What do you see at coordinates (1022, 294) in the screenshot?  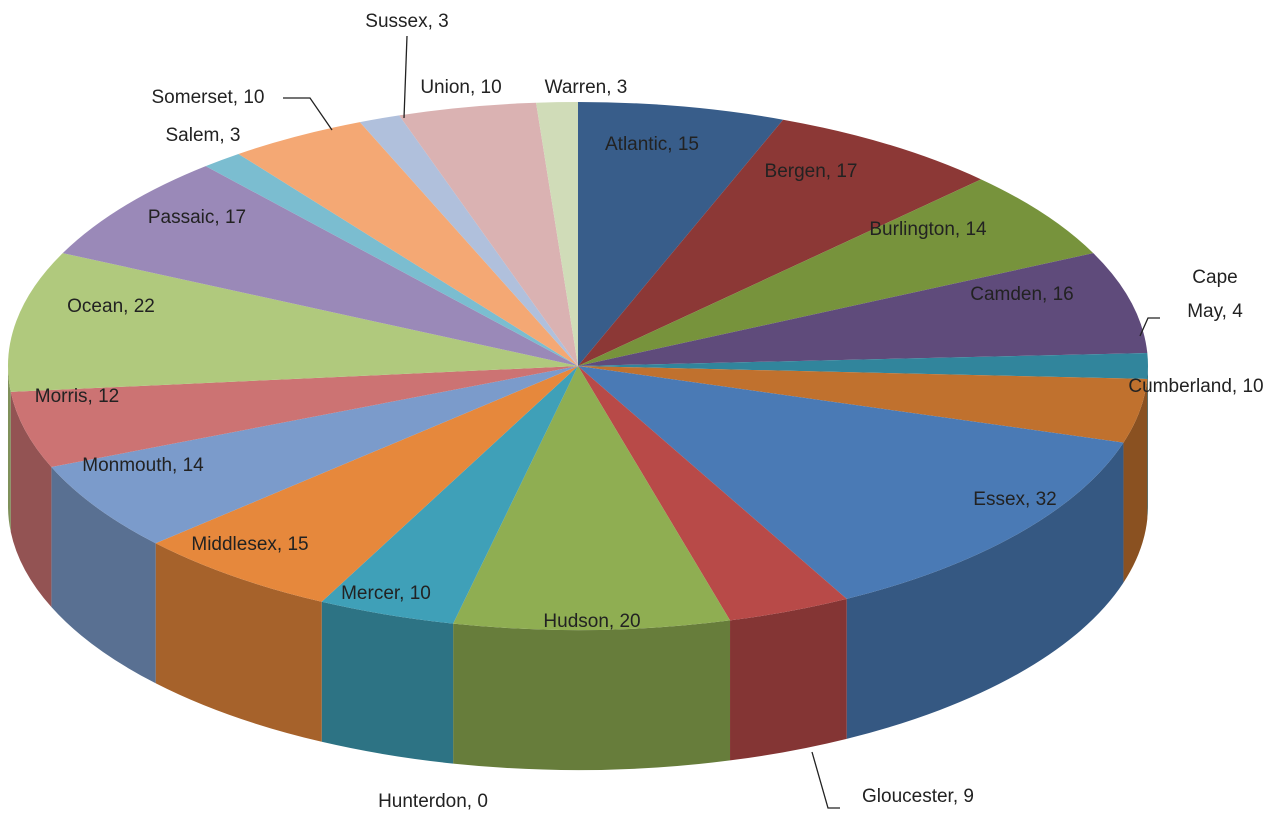 I see `data-label: Camden, 16` at bounding box center [1022, 294].